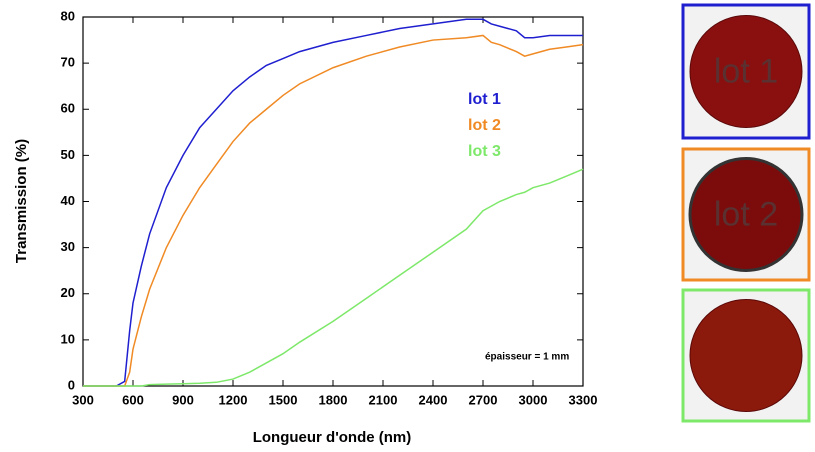 Image resolution: width=815 pixels, height=452 pixels. I want to click on legend-entry: lot 1, so click(484, 99).